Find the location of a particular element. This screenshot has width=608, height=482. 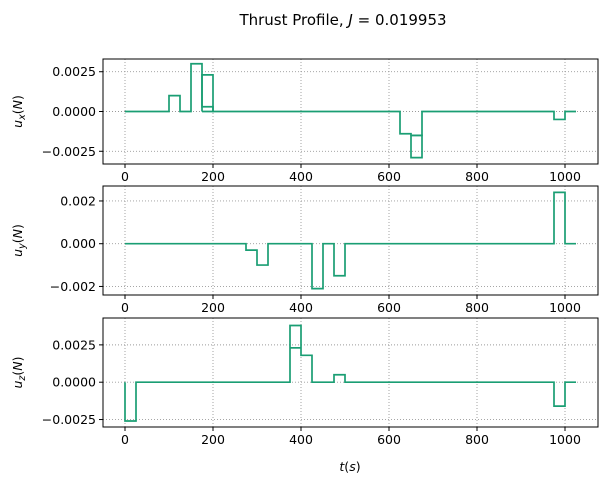

y-axis-label-z: uz(N) is located at coordinates (19, 372).